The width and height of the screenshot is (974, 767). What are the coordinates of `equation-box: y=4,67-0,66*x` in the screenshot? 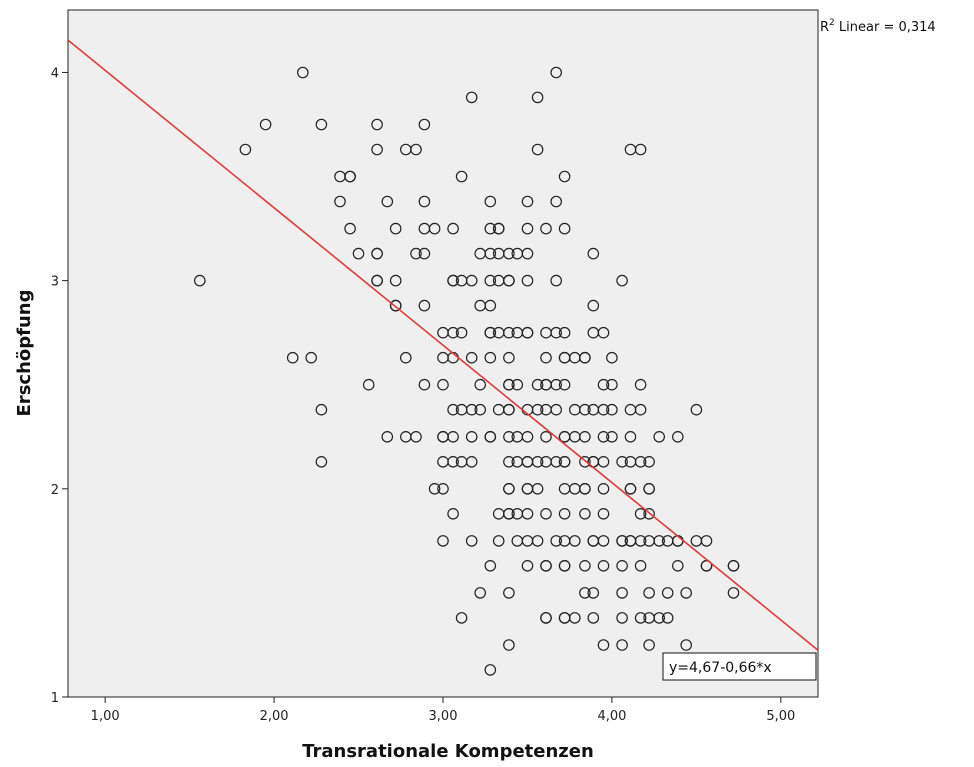 It's located at (739, 666).